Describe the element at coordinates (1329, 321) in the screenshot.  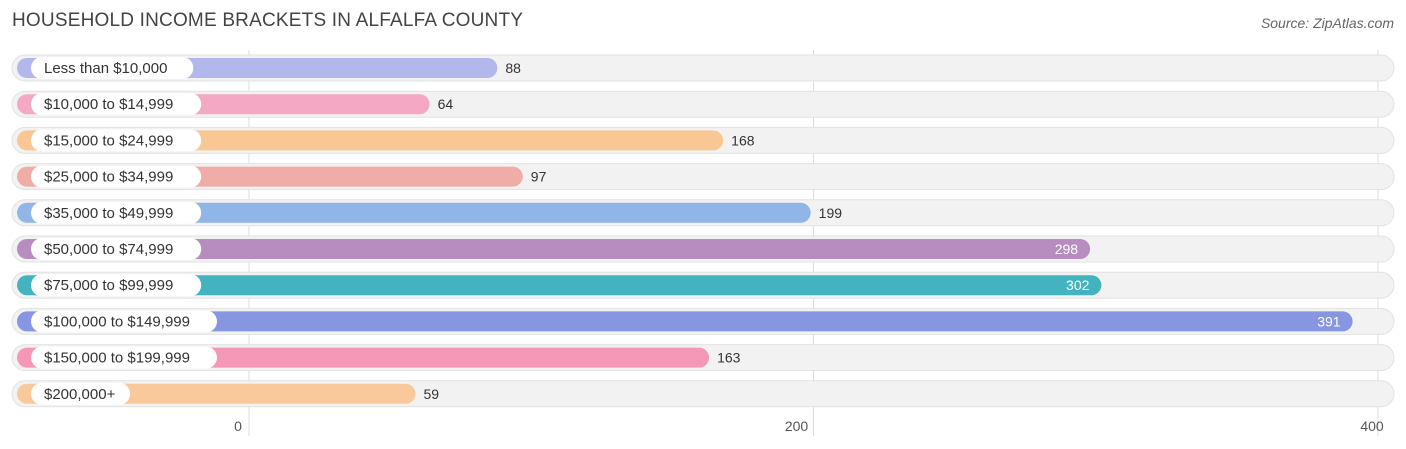
I see `value-label: 391` at that location.